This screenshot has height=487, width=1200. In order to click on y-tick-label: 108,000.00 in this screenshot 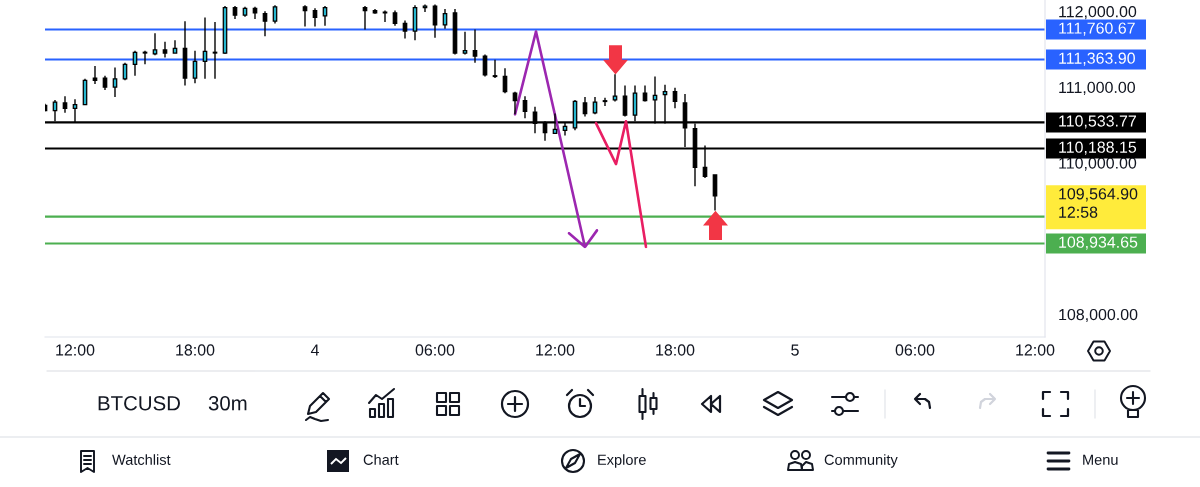, I will do `click(1098, 315)`.